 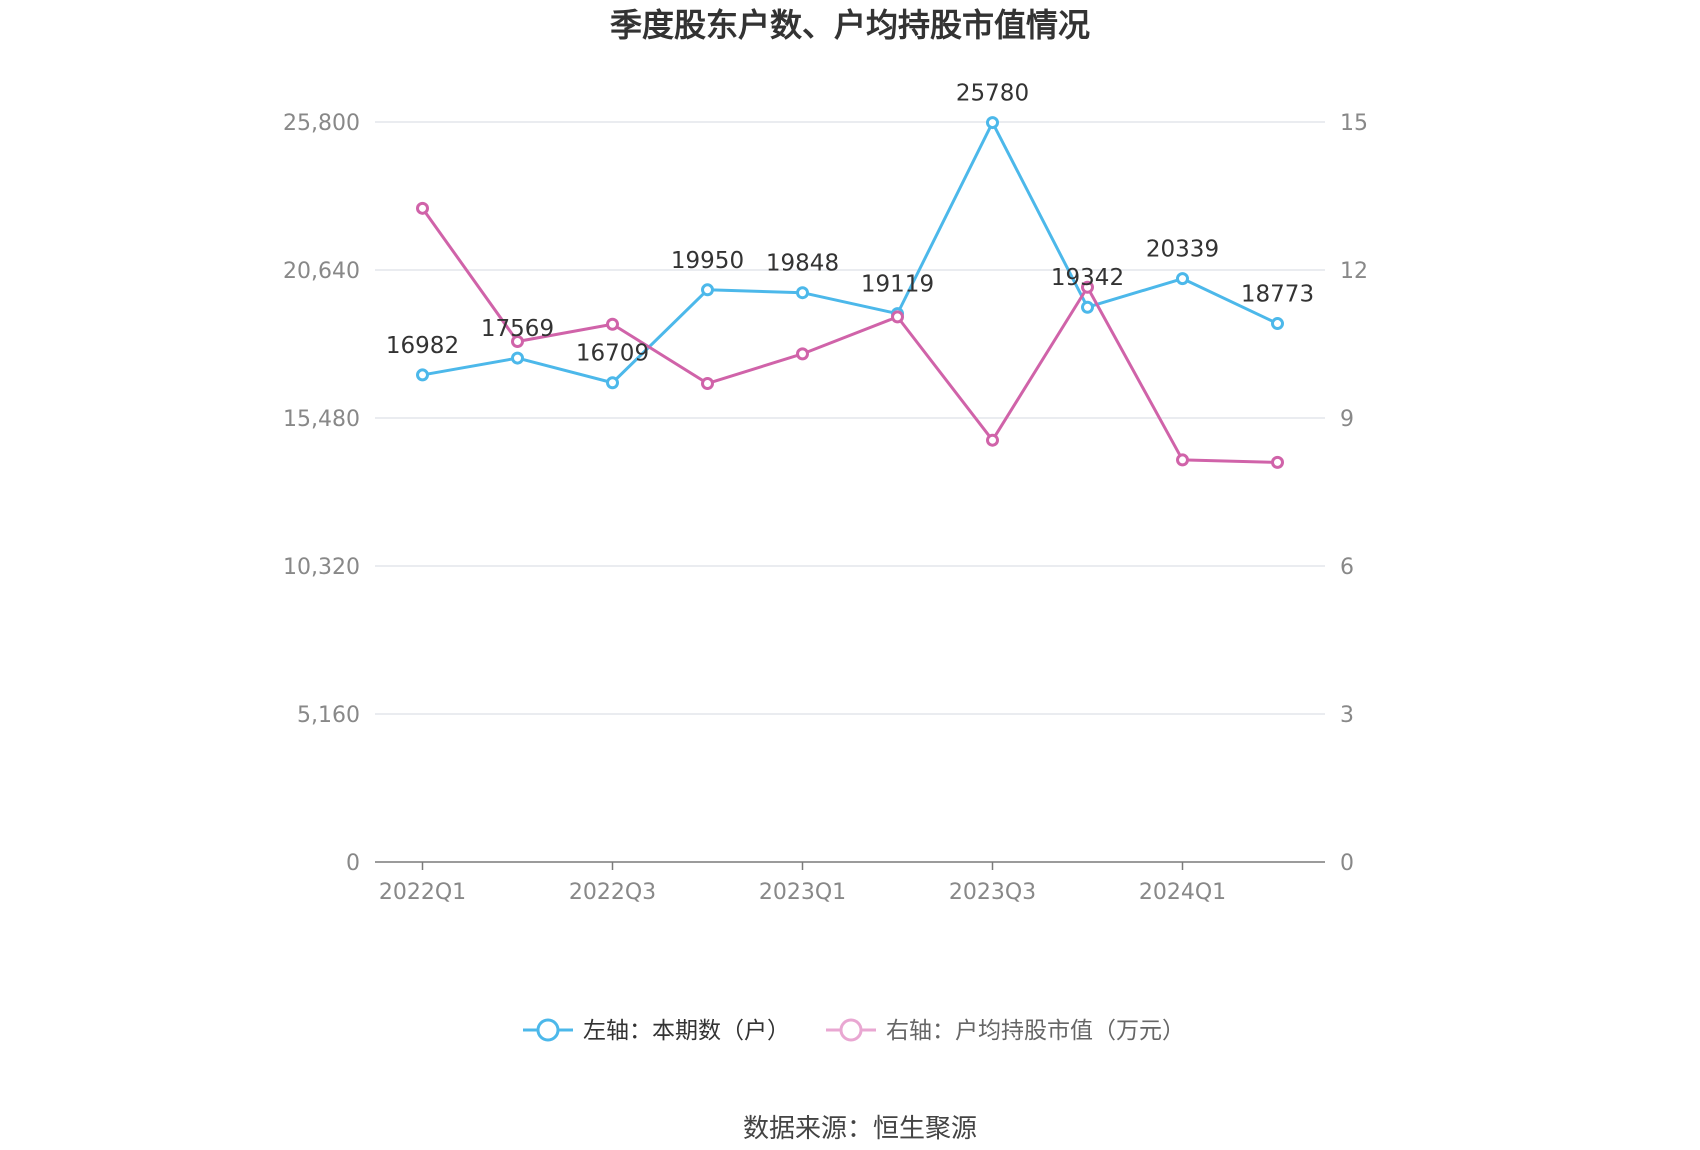 What do you see at coordinates (849, 335) in the screenshot?
I see `series-line-right-series` at bounding box center [849, 335].